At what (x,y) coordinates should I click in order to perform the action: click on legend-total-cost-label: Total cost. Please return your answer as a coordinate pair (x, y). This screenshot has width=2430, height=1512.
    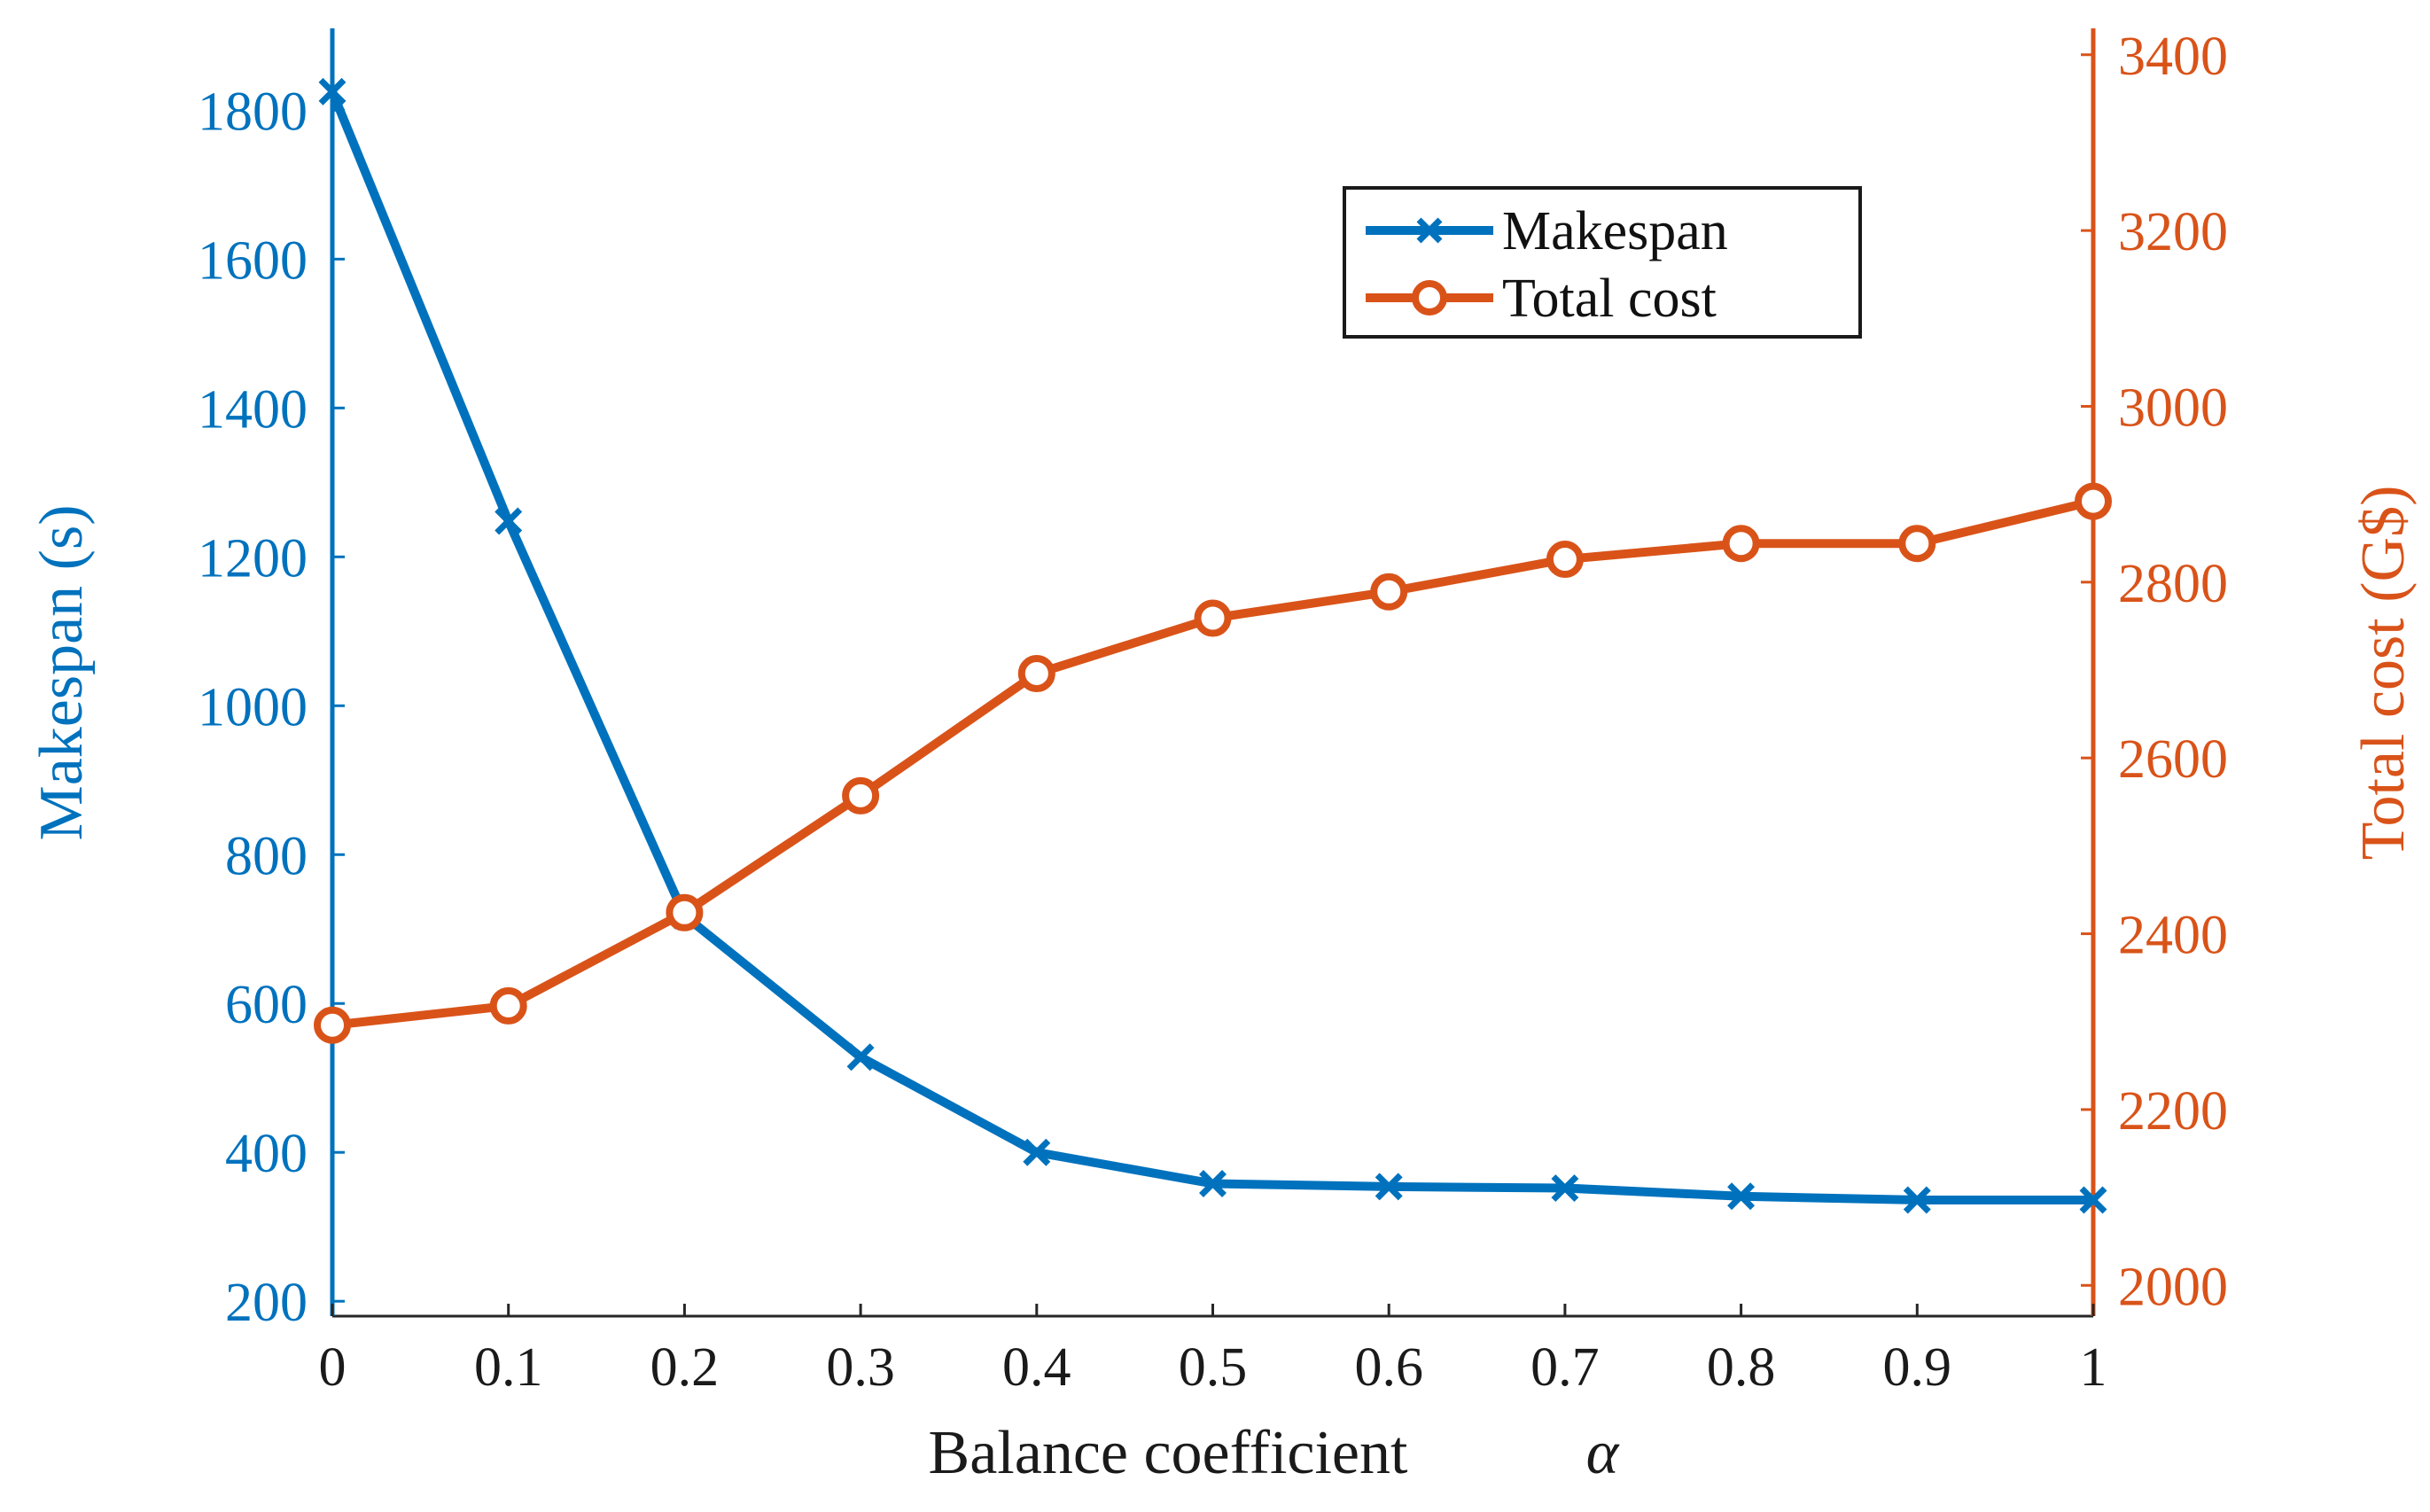
    Looking at the image, I should click on (1610, 299).